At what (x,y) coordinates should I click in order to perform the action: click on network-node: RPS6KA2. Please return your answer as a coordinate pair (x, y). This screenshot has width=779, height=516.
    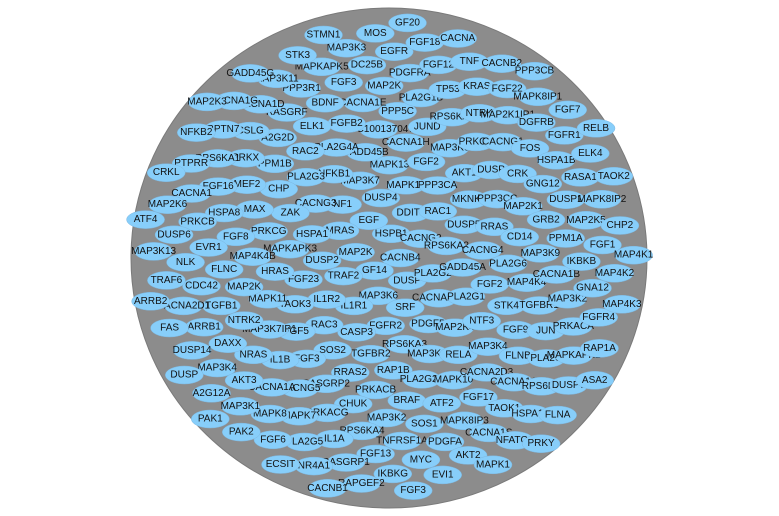
    Looking at the image, I should click on (446, 246).